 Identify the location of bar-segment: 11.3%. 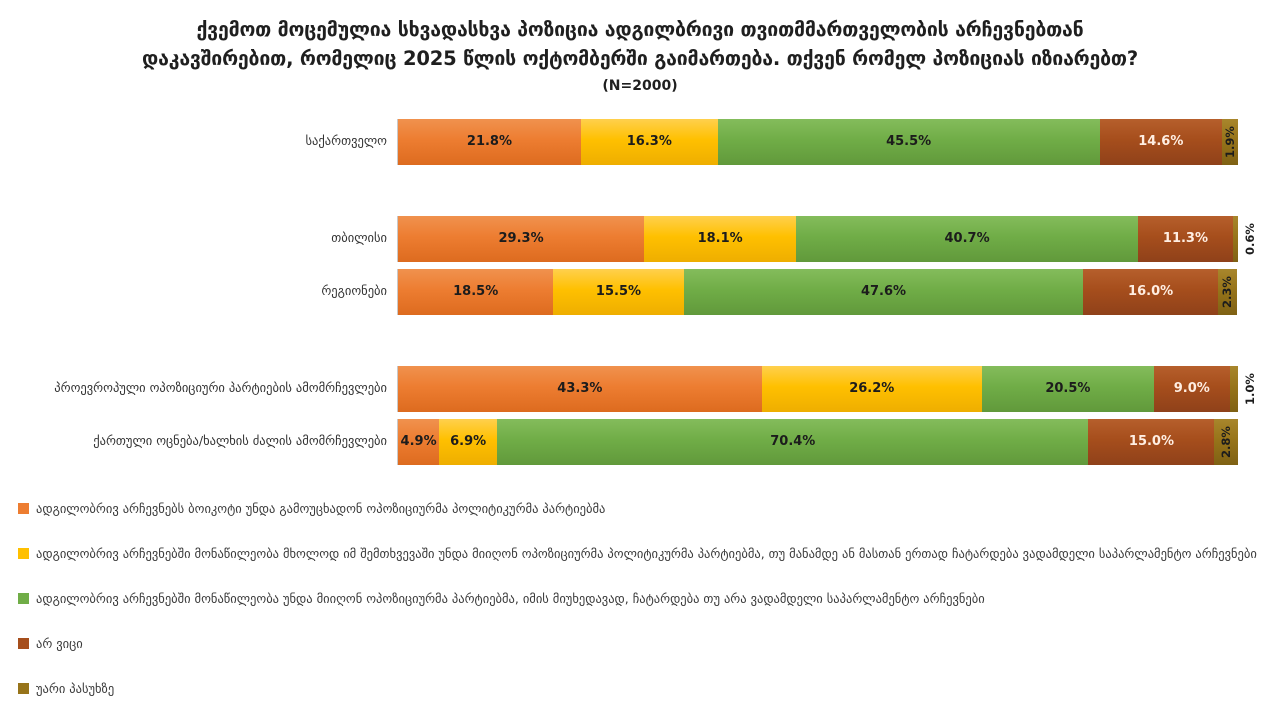
(1185, 238).